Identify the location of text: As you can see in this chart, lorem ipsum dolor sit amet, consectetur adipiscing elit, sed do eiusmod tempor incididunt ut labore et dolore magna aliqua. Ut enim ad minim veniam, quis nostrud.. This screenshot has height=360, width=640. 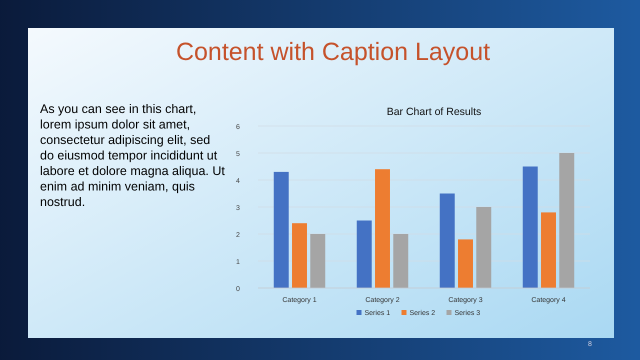
(133, 155).